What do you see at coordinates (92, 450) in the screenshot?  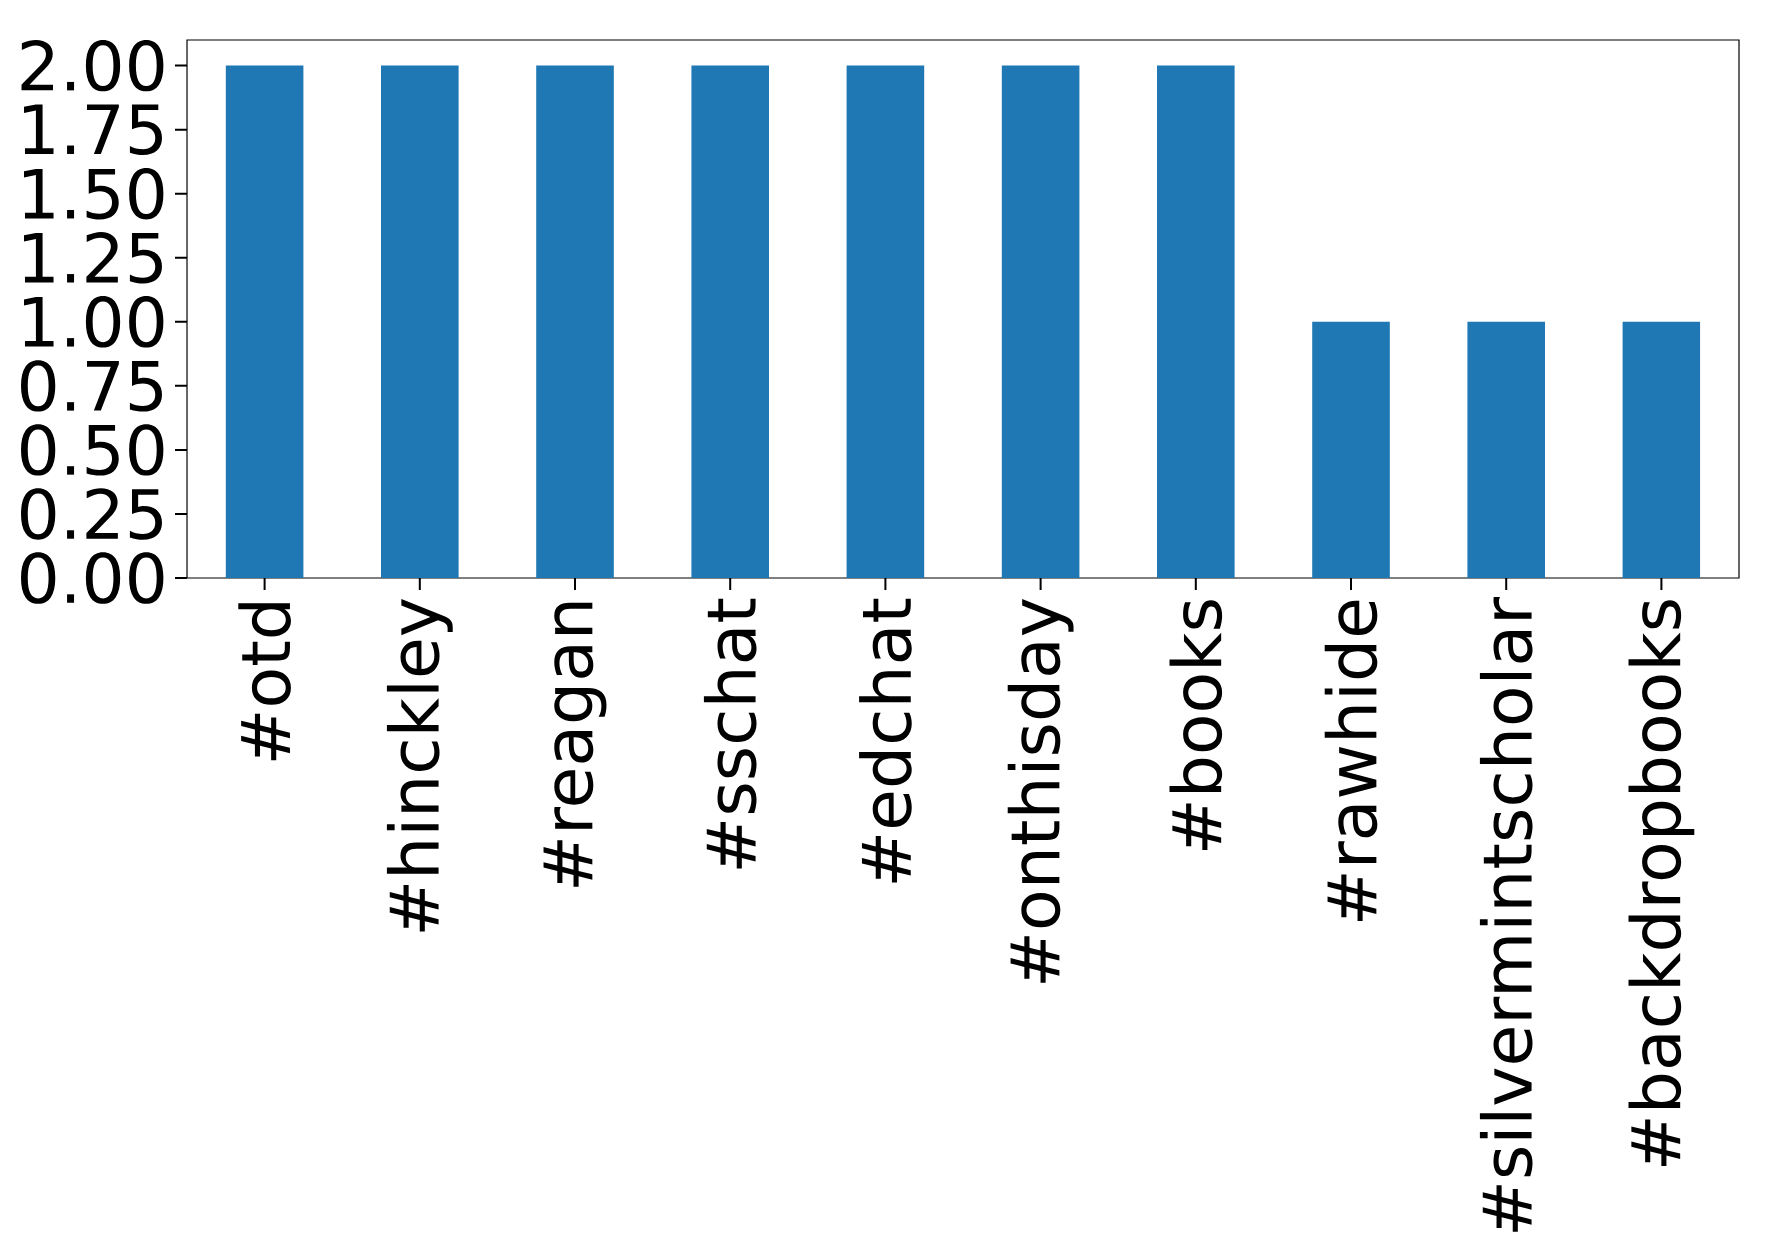 I see `y-tick-label: 0.50` at bounding box center [92, 450].